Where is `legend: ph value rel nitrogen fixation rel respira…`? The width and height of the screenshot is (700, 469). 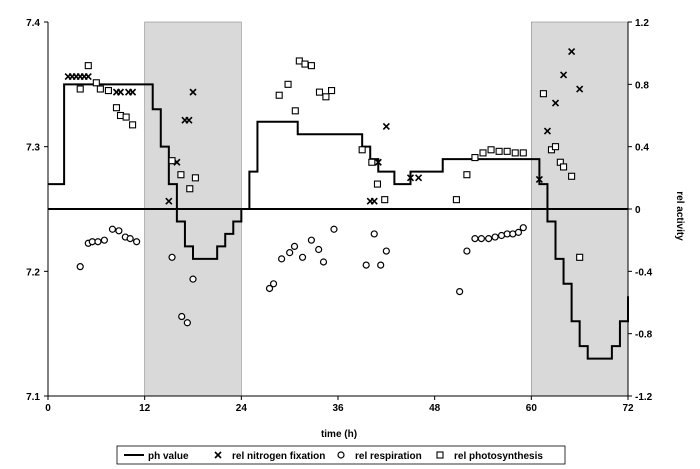
legend: ph value rel nitrogen fixation rel respira… is located at coordinates (341, 455).